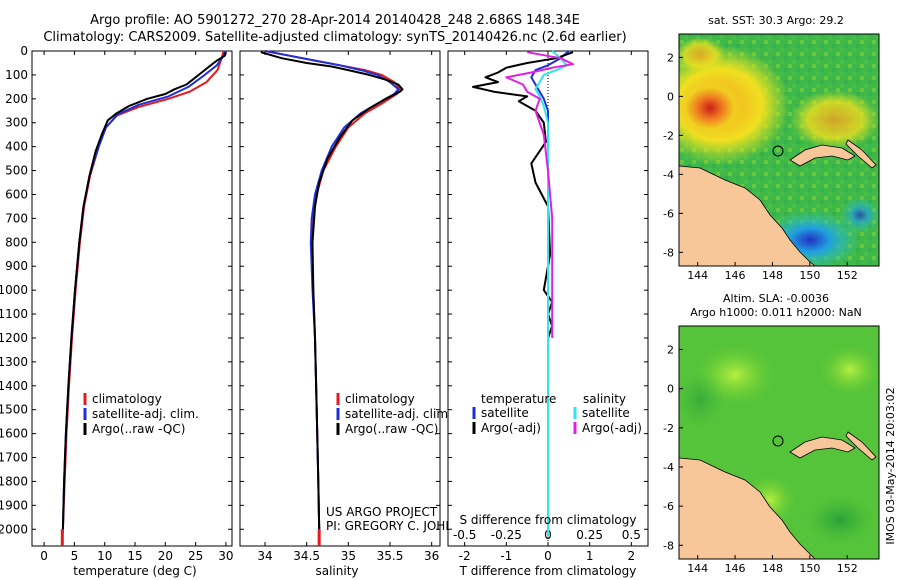 The height and width of the screenshot is (580, 900). What do you see at coordinates (548, 571) in the screenshot?
I see `difference-xlabel: T difference from climatology` at bounding box center [548, 571].